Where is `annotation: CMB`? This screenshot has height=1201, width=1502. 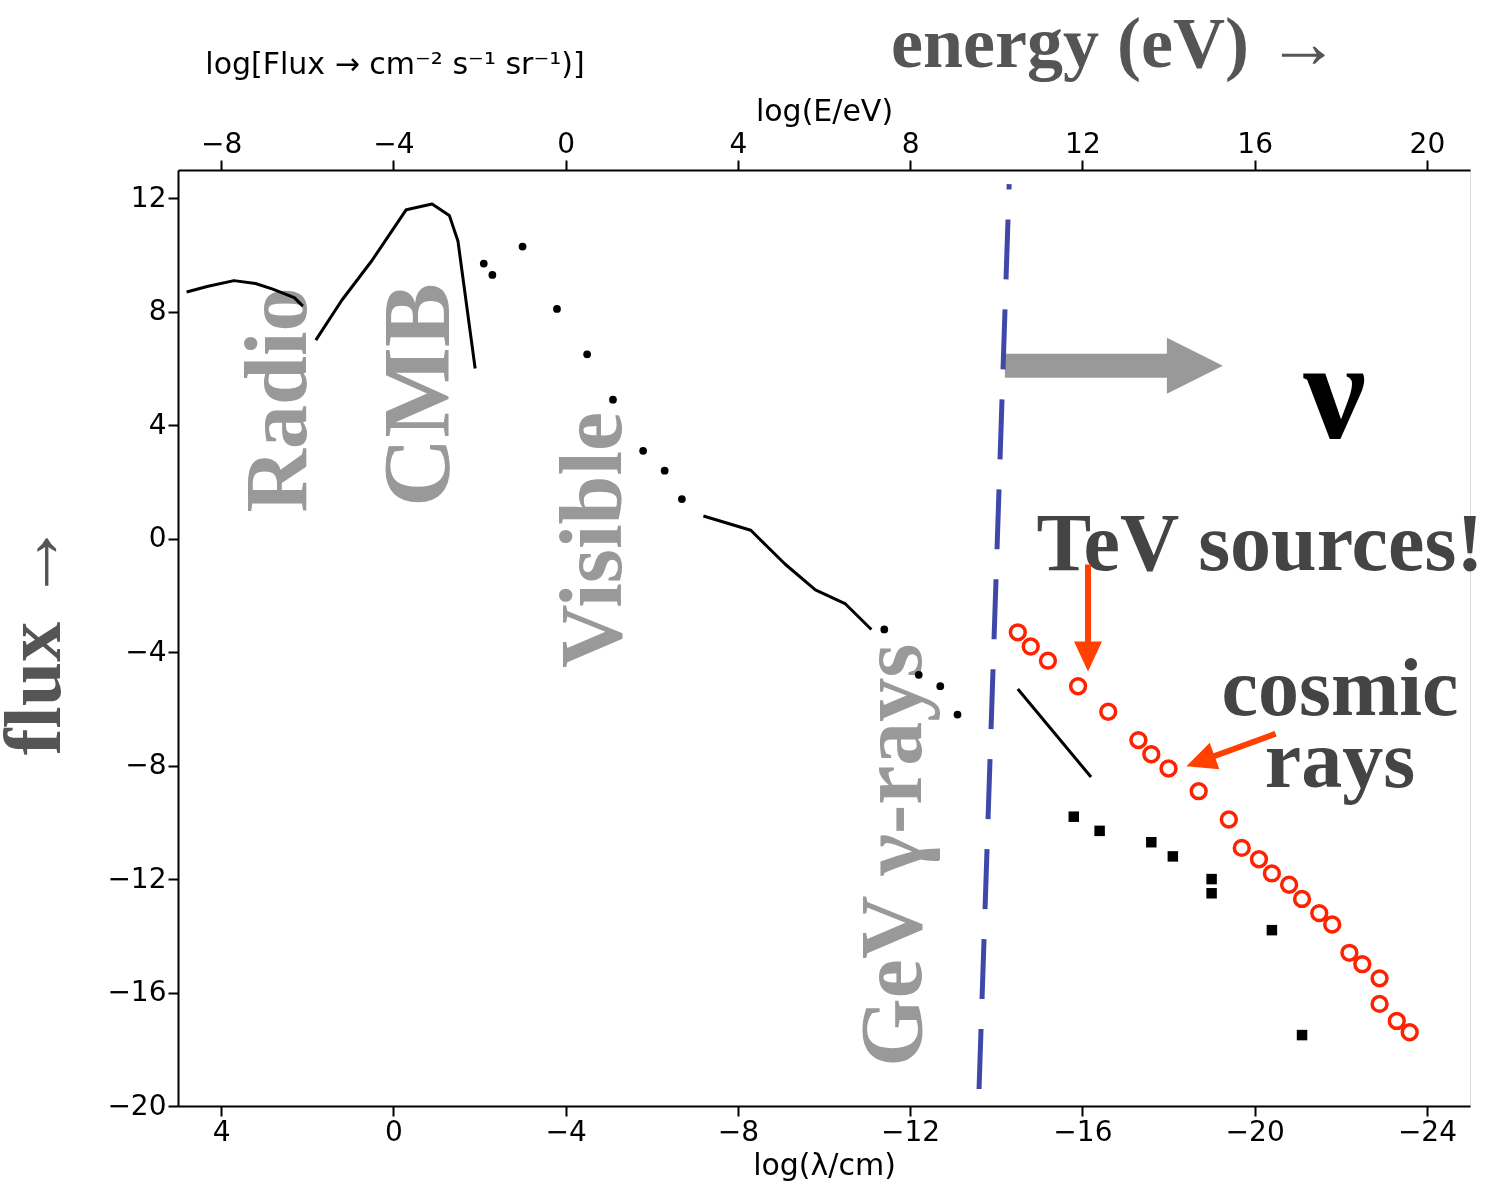 annotation: CMB is located at coordinates (416, 395).